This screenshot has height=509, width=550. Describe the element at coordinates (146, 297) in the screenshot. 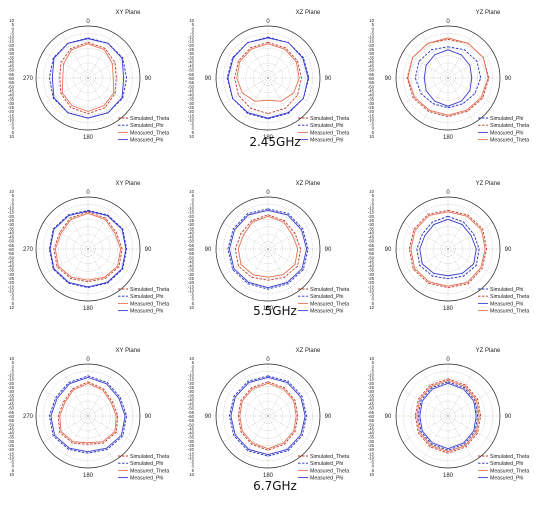

I see `legend-label: Simulated_Phi` at that location.